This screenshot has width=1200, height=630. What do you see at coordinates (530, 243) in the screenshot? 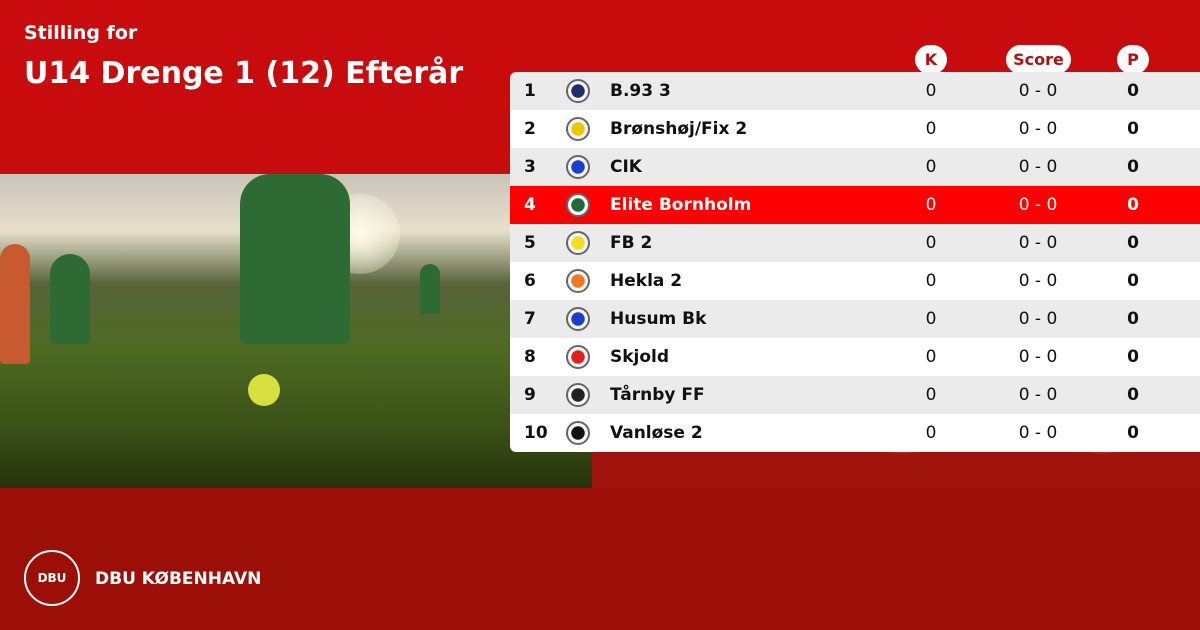
I see `position: 5` at bounding box center [530, 243].